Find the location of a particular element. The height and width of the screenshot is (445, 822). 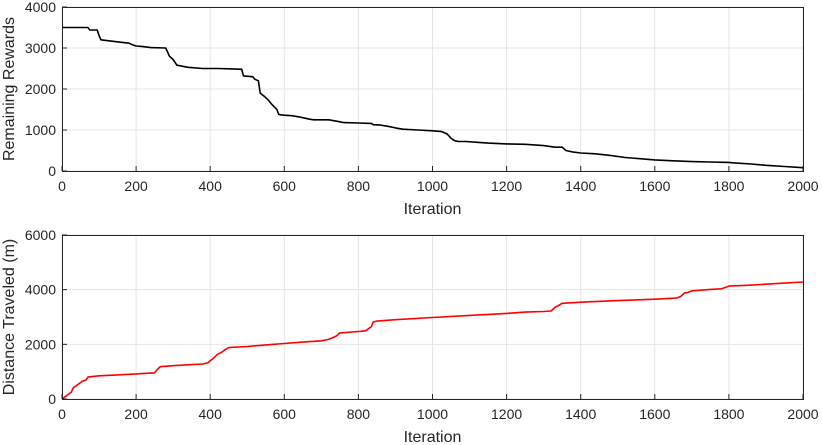

y-tick-label: 3000 is located at coordinates (40, 48).